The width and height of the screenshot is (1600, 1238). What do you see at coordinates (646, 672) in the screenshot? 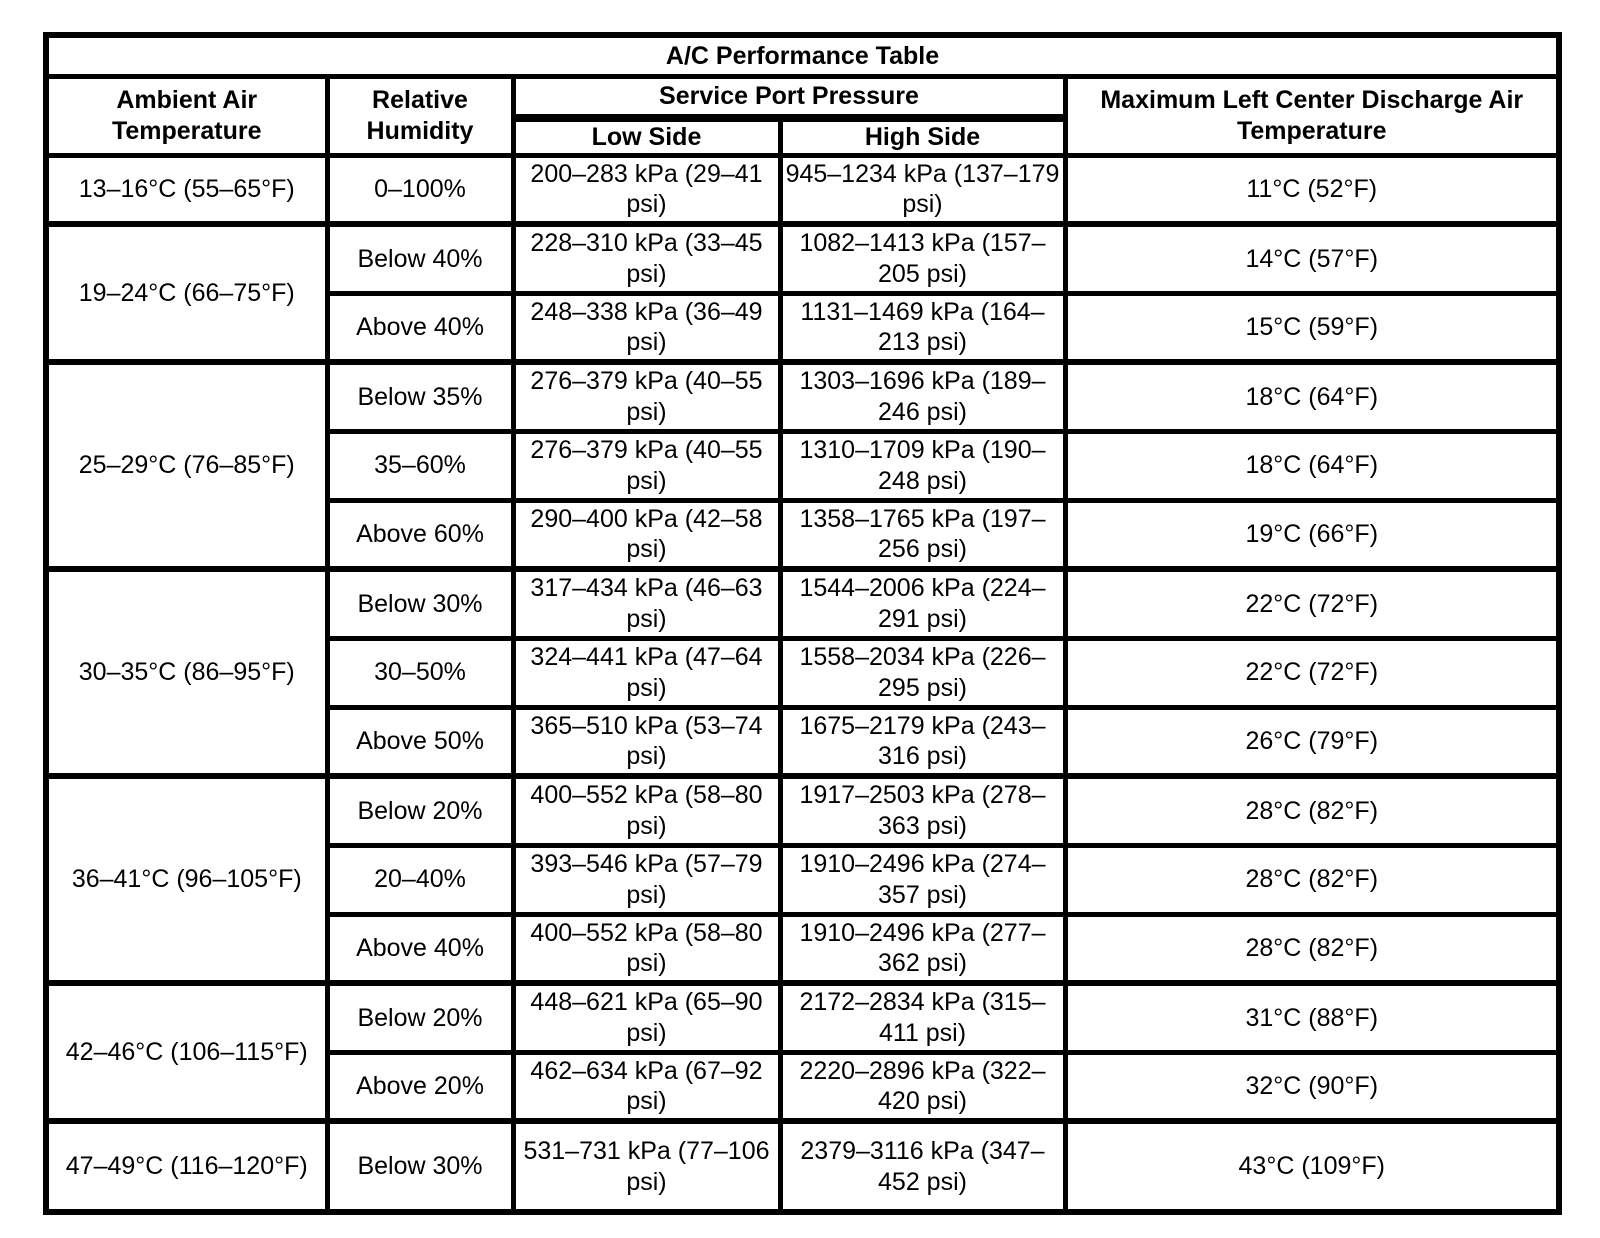
I see `low-side-pressure-cell: 324–441 kPa (47–64 psi)` at bounding box center [646, 672].